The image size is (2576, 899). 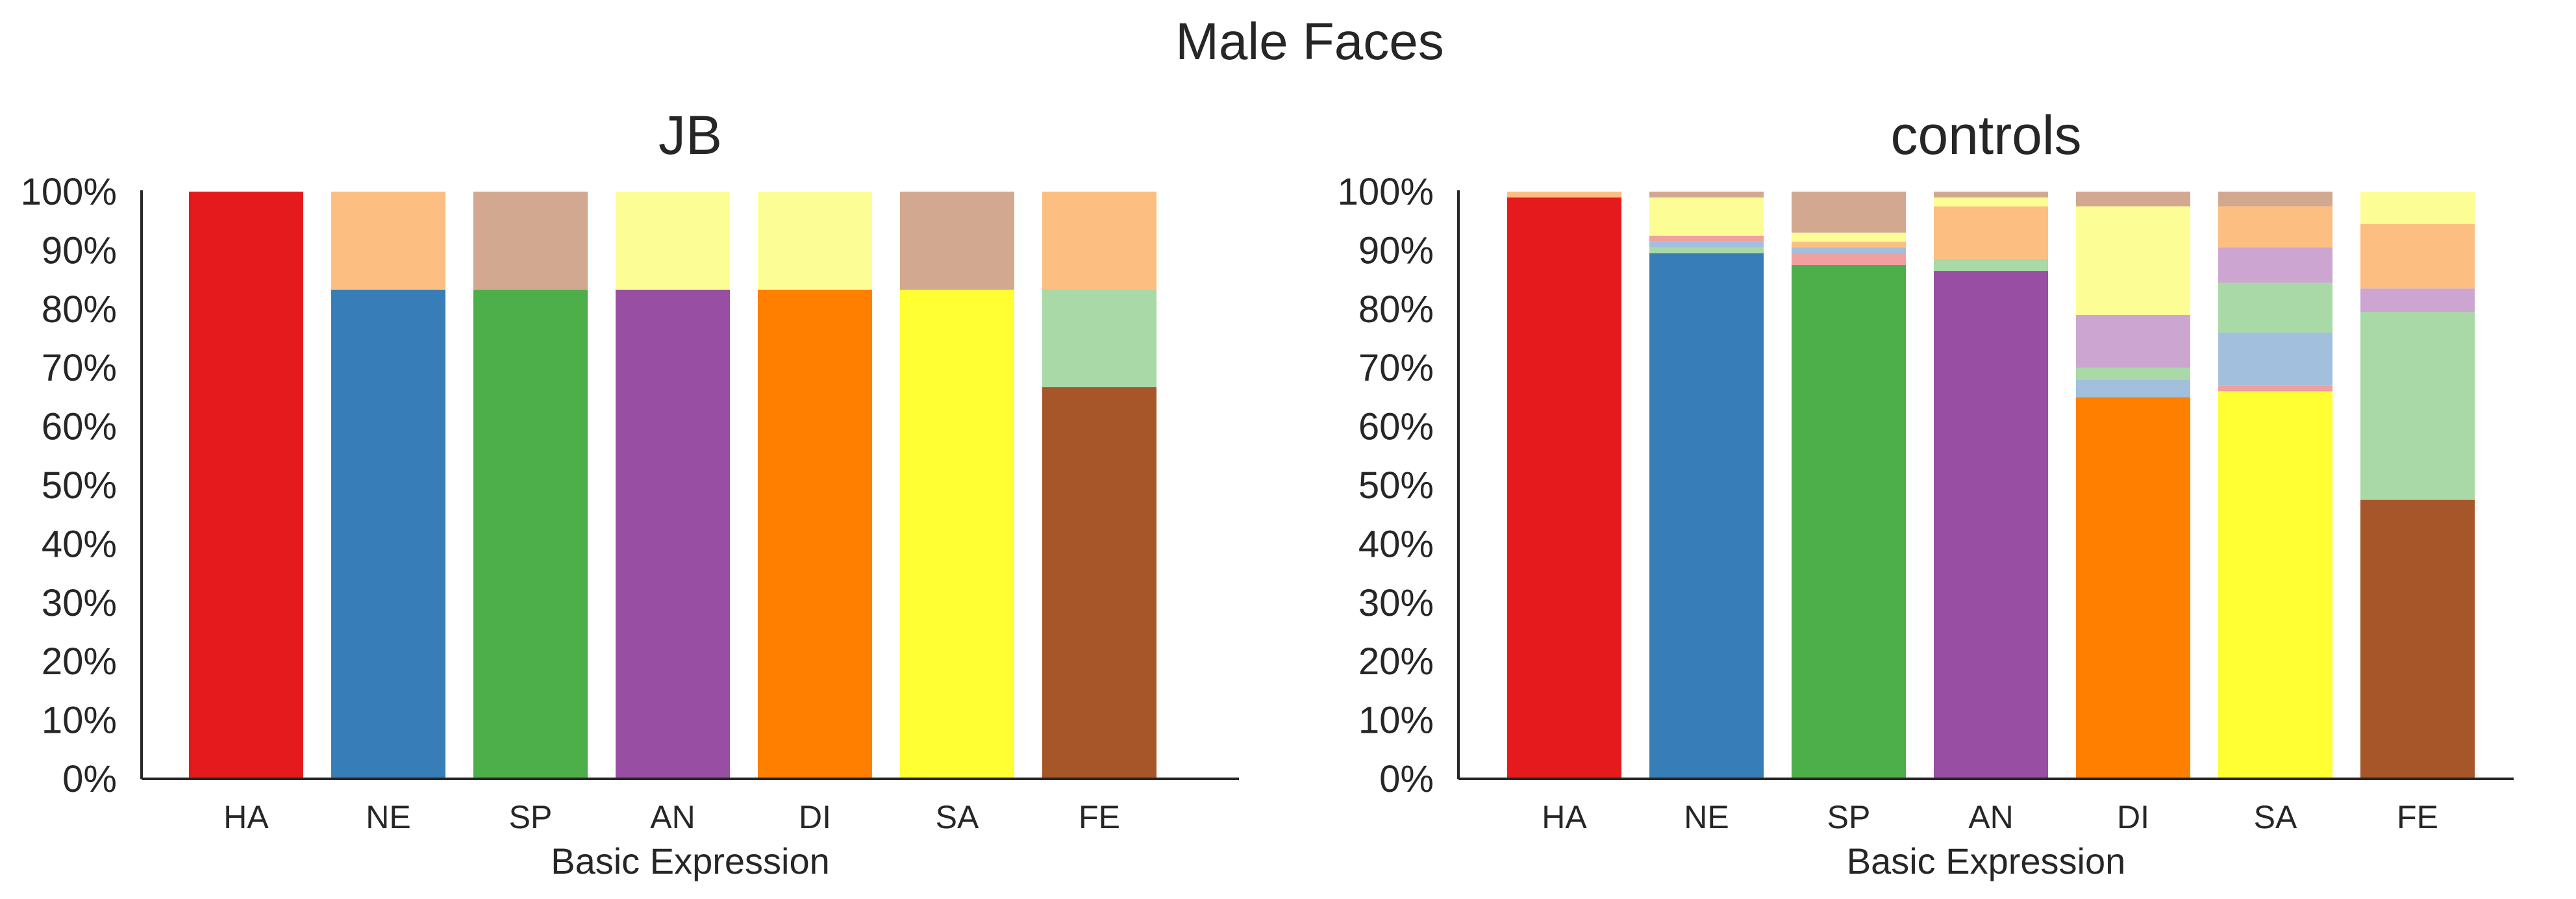 I want to click on figure-title: Male Faces, so click(x=1309, y=41).